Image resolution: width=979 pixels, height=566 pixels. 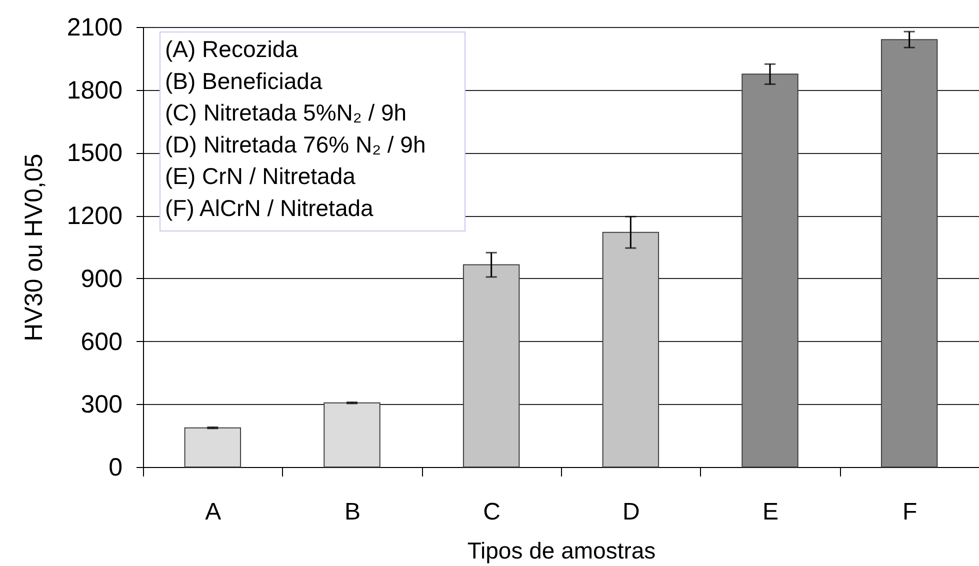 I want to click on x-tick-label: C, so click(x=492, y=512).